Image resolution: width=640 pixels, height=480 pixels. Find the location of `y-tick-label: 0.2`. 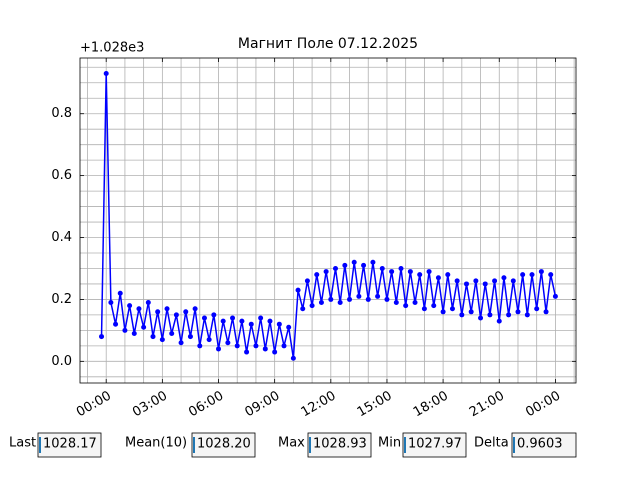

y-tick-label: 0.2 is located at coordinates (61, 299).